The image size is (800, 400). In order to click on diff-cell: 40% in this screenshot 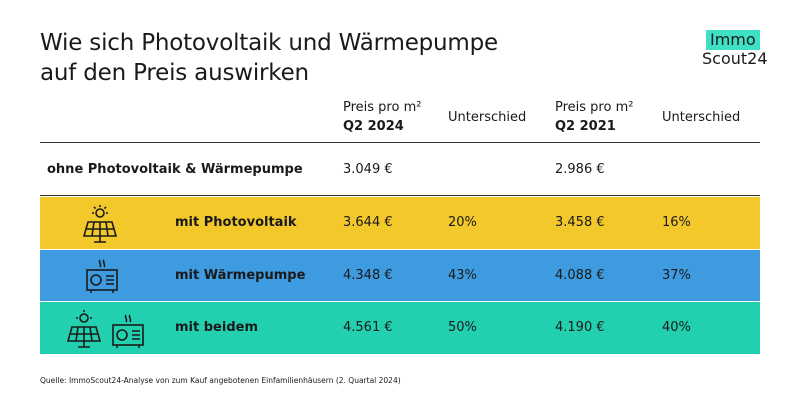, I will do `click(676, 327)`.